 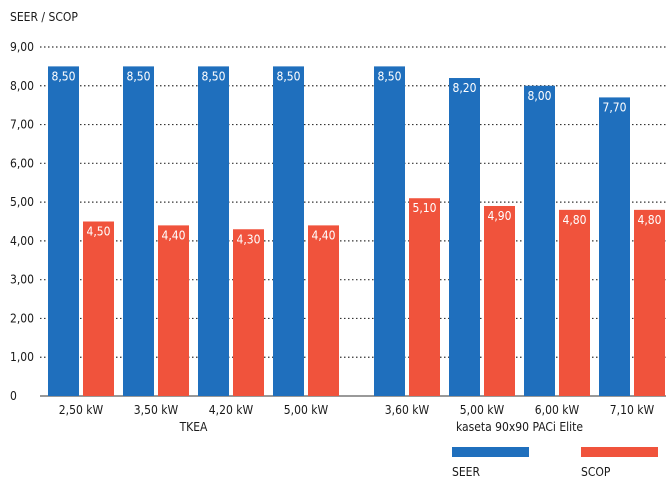 What do you see at coordinates (596, 472) in the screenshot?
I see `scop-legend-label: SCOP` at bounding box center [596, 472].